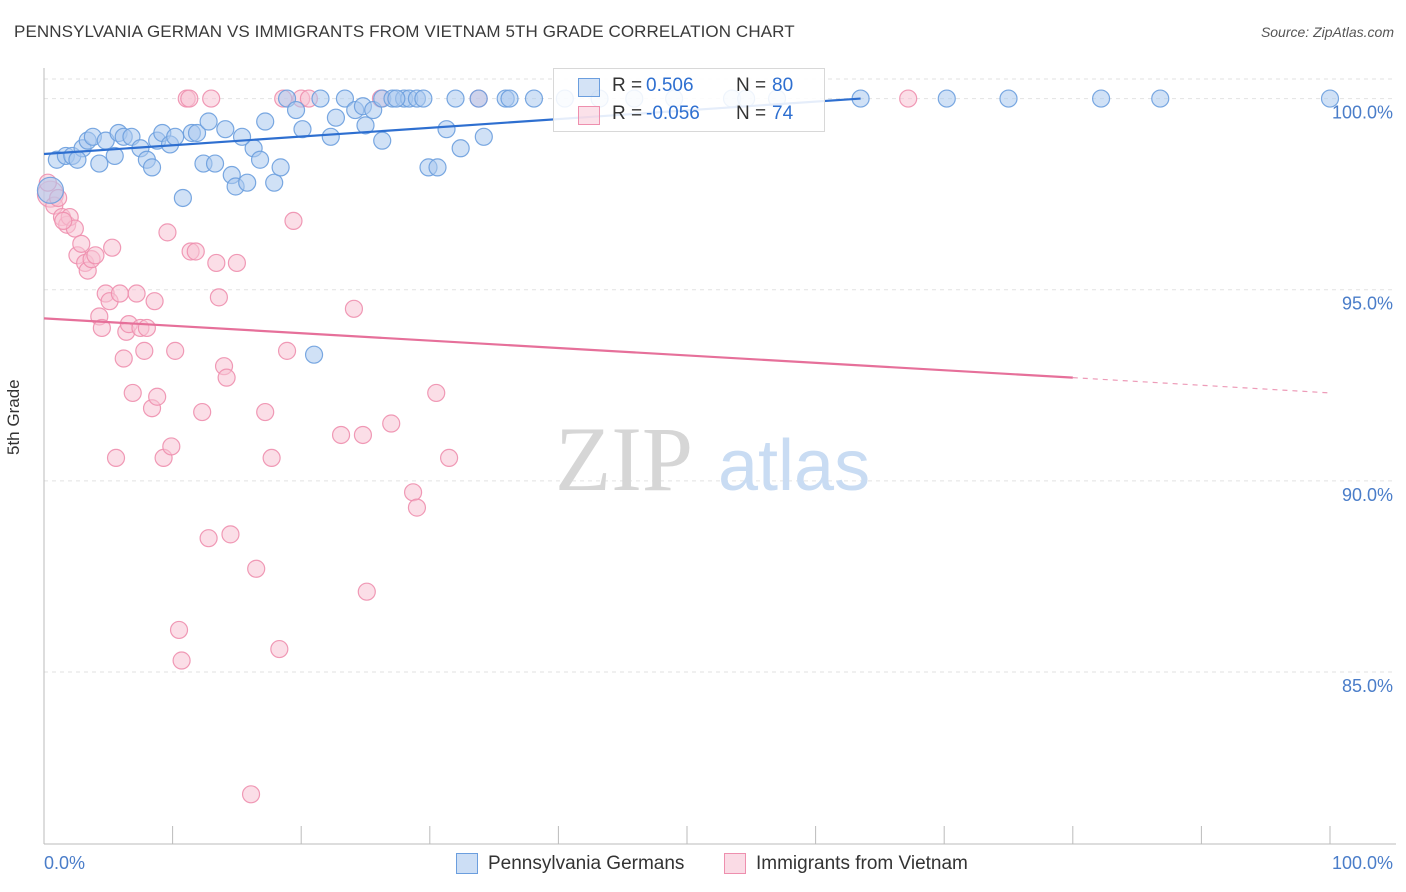 This screenshot has height=892, width=1406. Describe the element at coordinates (673, 113) in the screenshot. I see `legend-r-value: -0.056` at that location.